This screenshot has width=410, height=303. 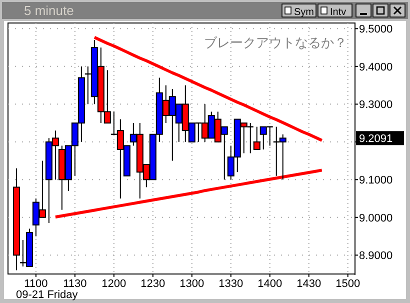 What do you see at coordinates (376, 180) in the screenshot?
I see `y-tick-label: 9.1000` at bounding box center [376, 180].